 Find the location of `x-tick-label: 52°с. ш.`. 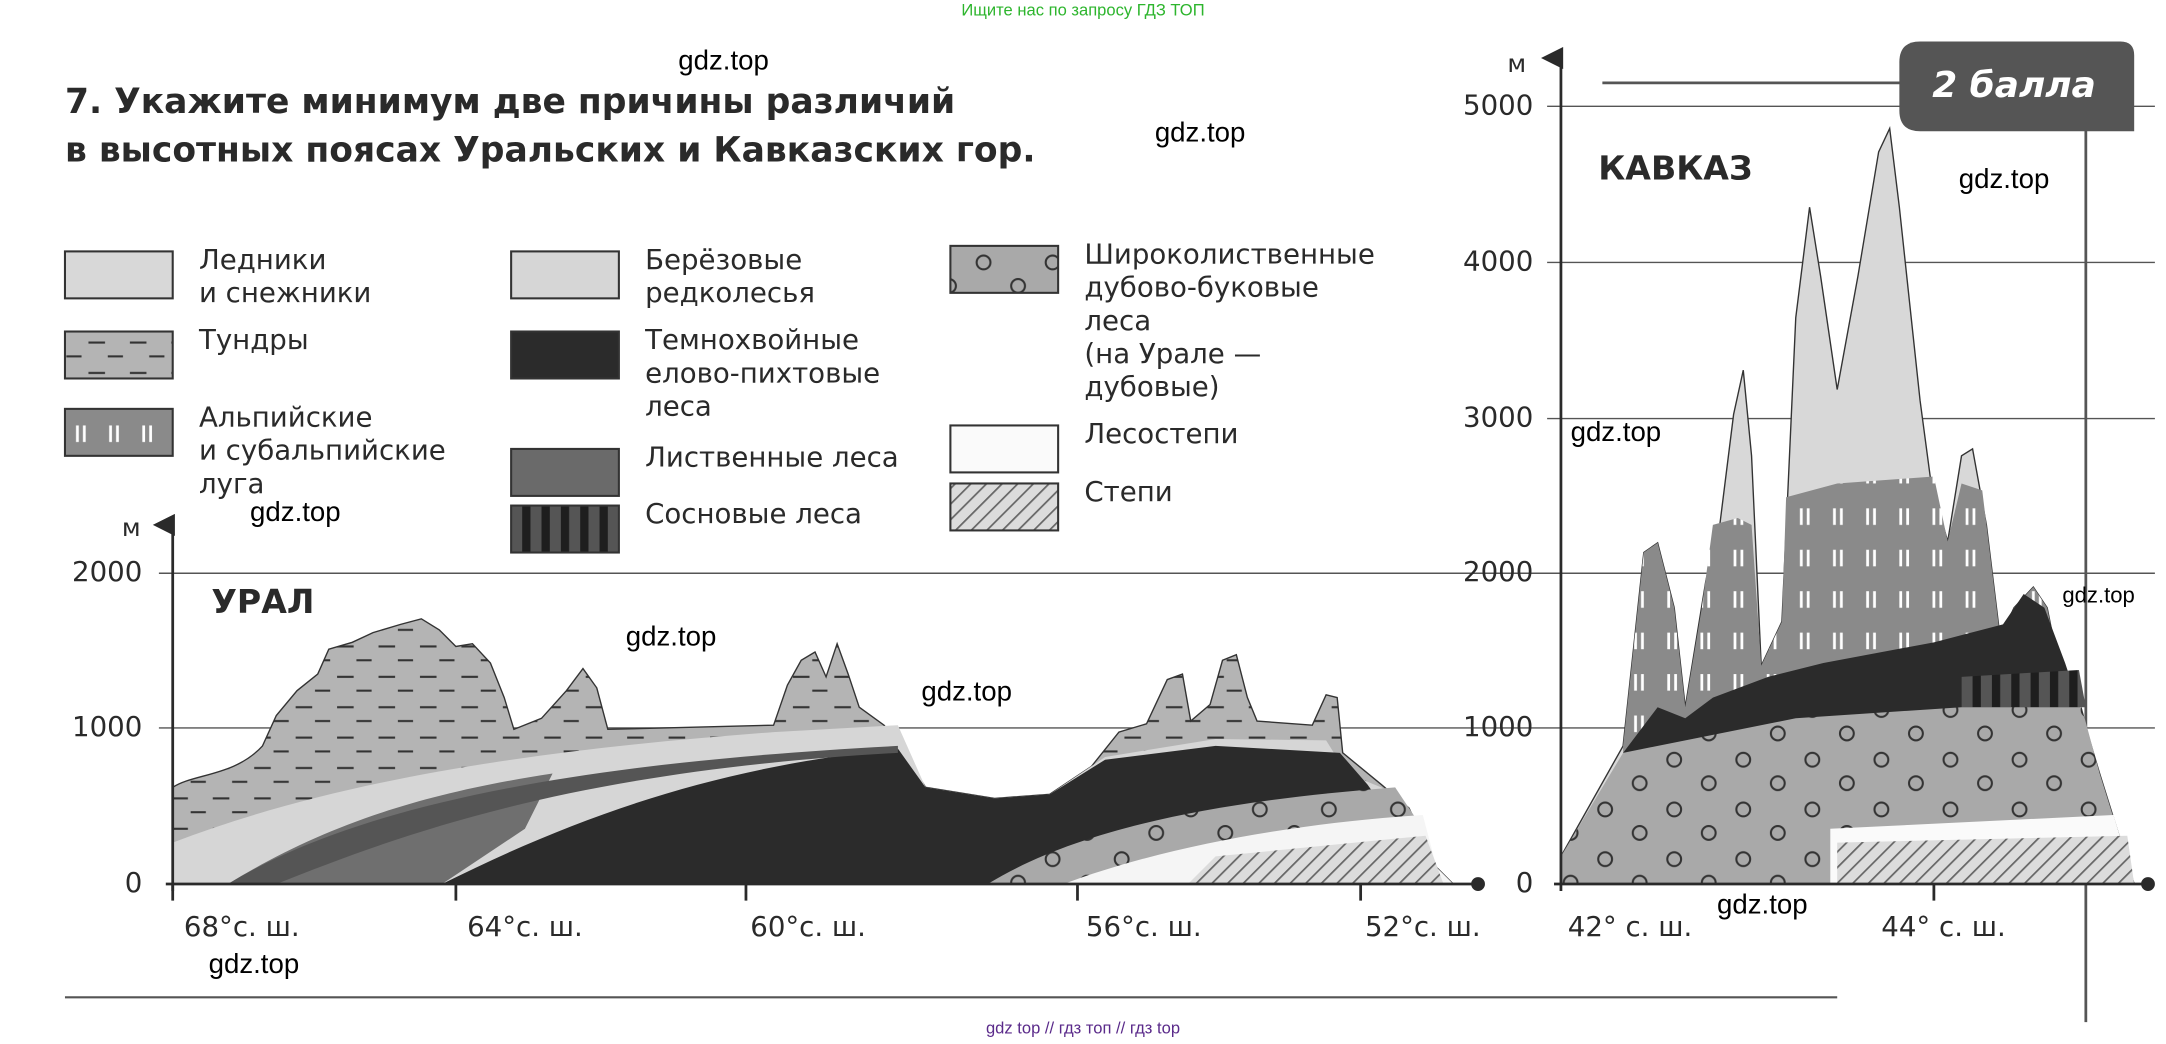

x-tick-label: 52°с. ш. is located at coordinates (1423, 926).